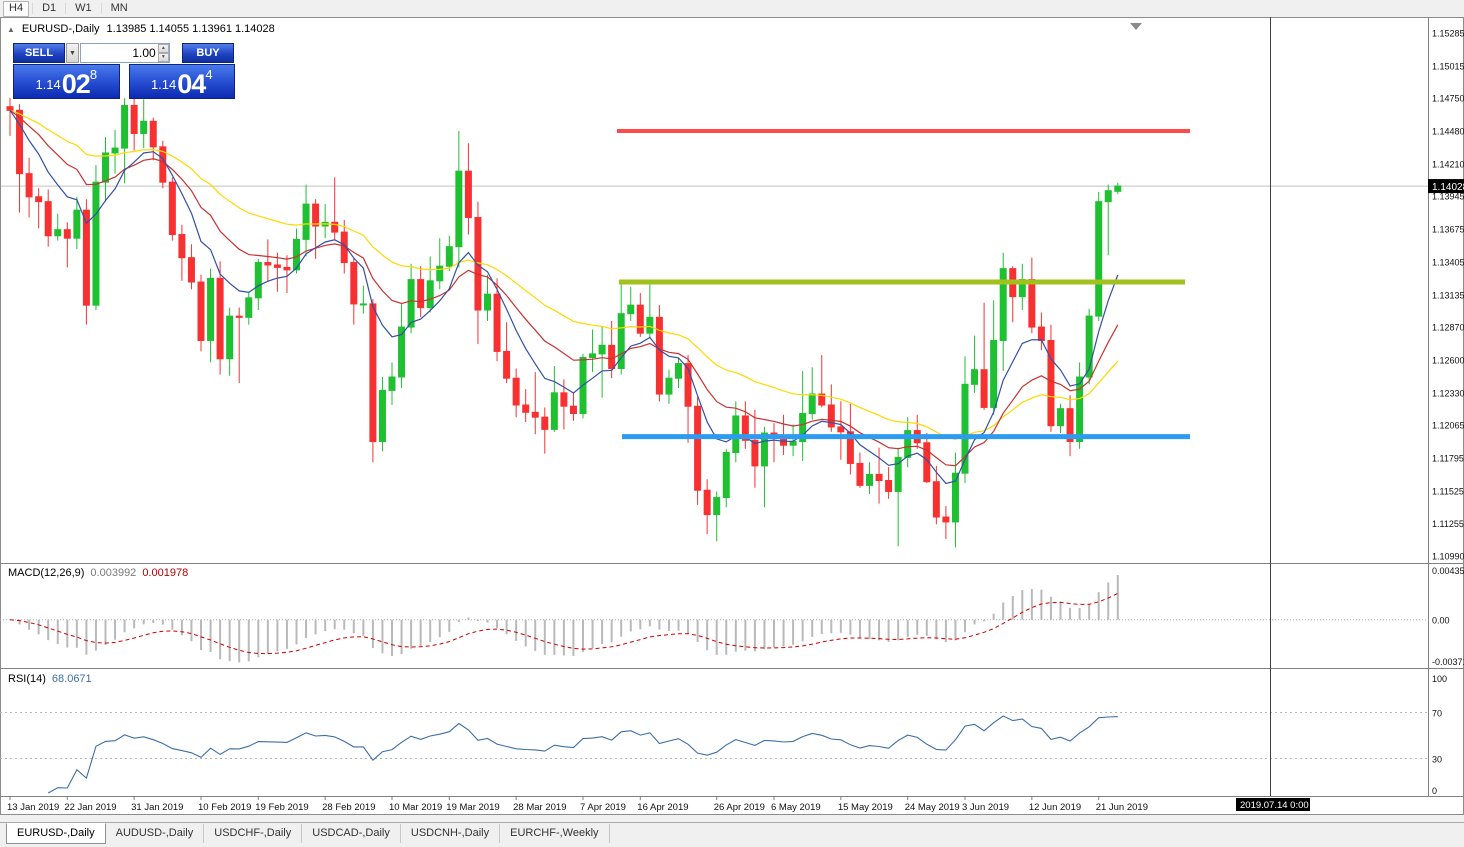 Image resolution: width=1464 pixels, height=847 pixels. Describe the element at coordinates (1441, 621) in the screenshot. I see `svg-text: 0.00` at that location.